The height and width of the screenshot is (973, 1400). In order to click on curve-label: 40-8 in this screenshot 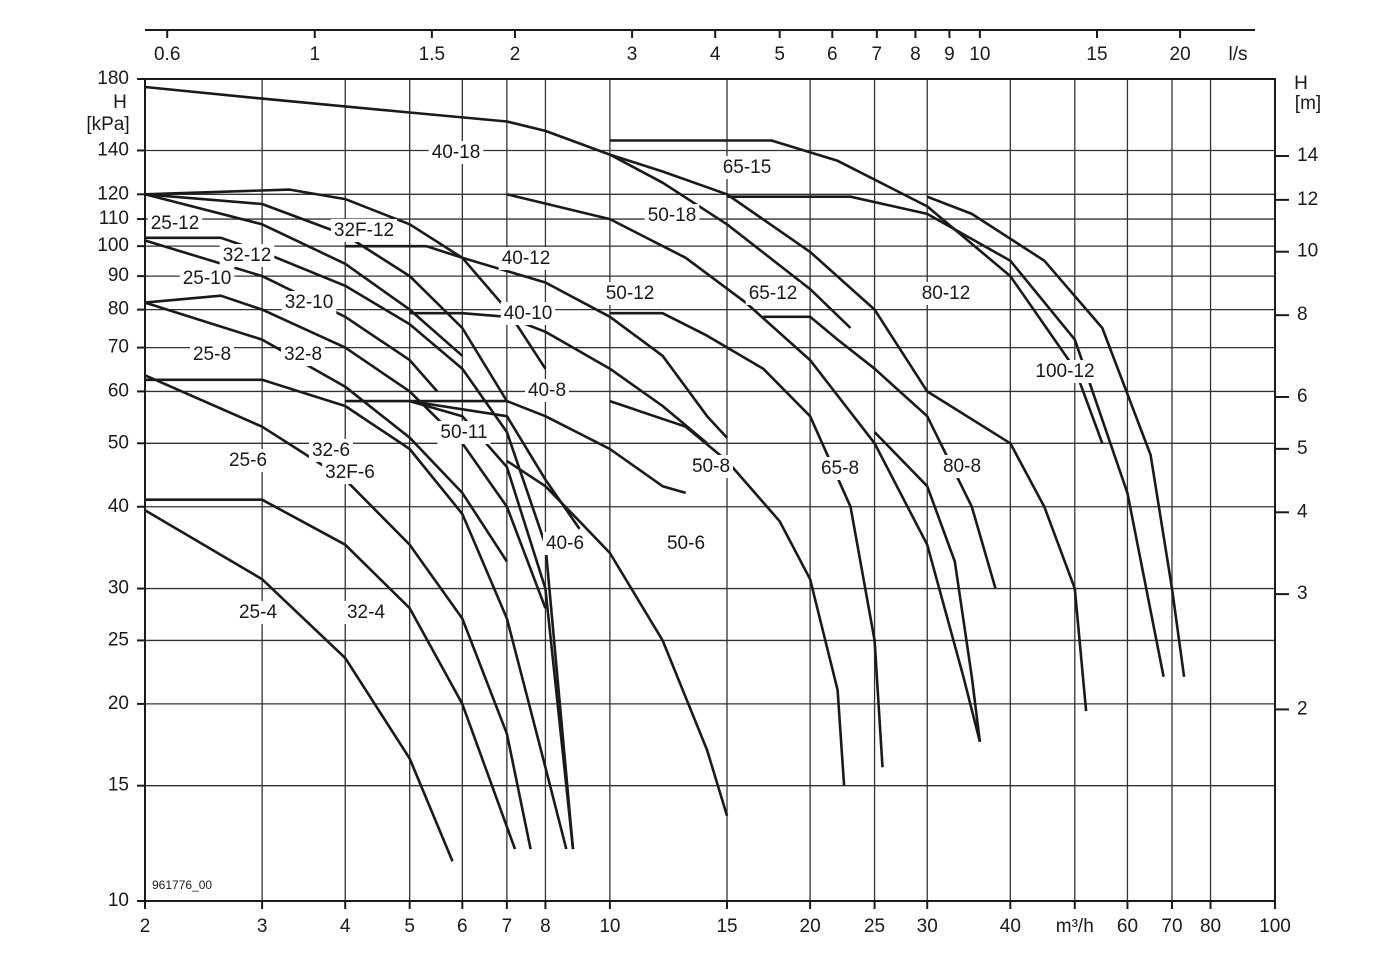, I will do `click(547, 390)`.